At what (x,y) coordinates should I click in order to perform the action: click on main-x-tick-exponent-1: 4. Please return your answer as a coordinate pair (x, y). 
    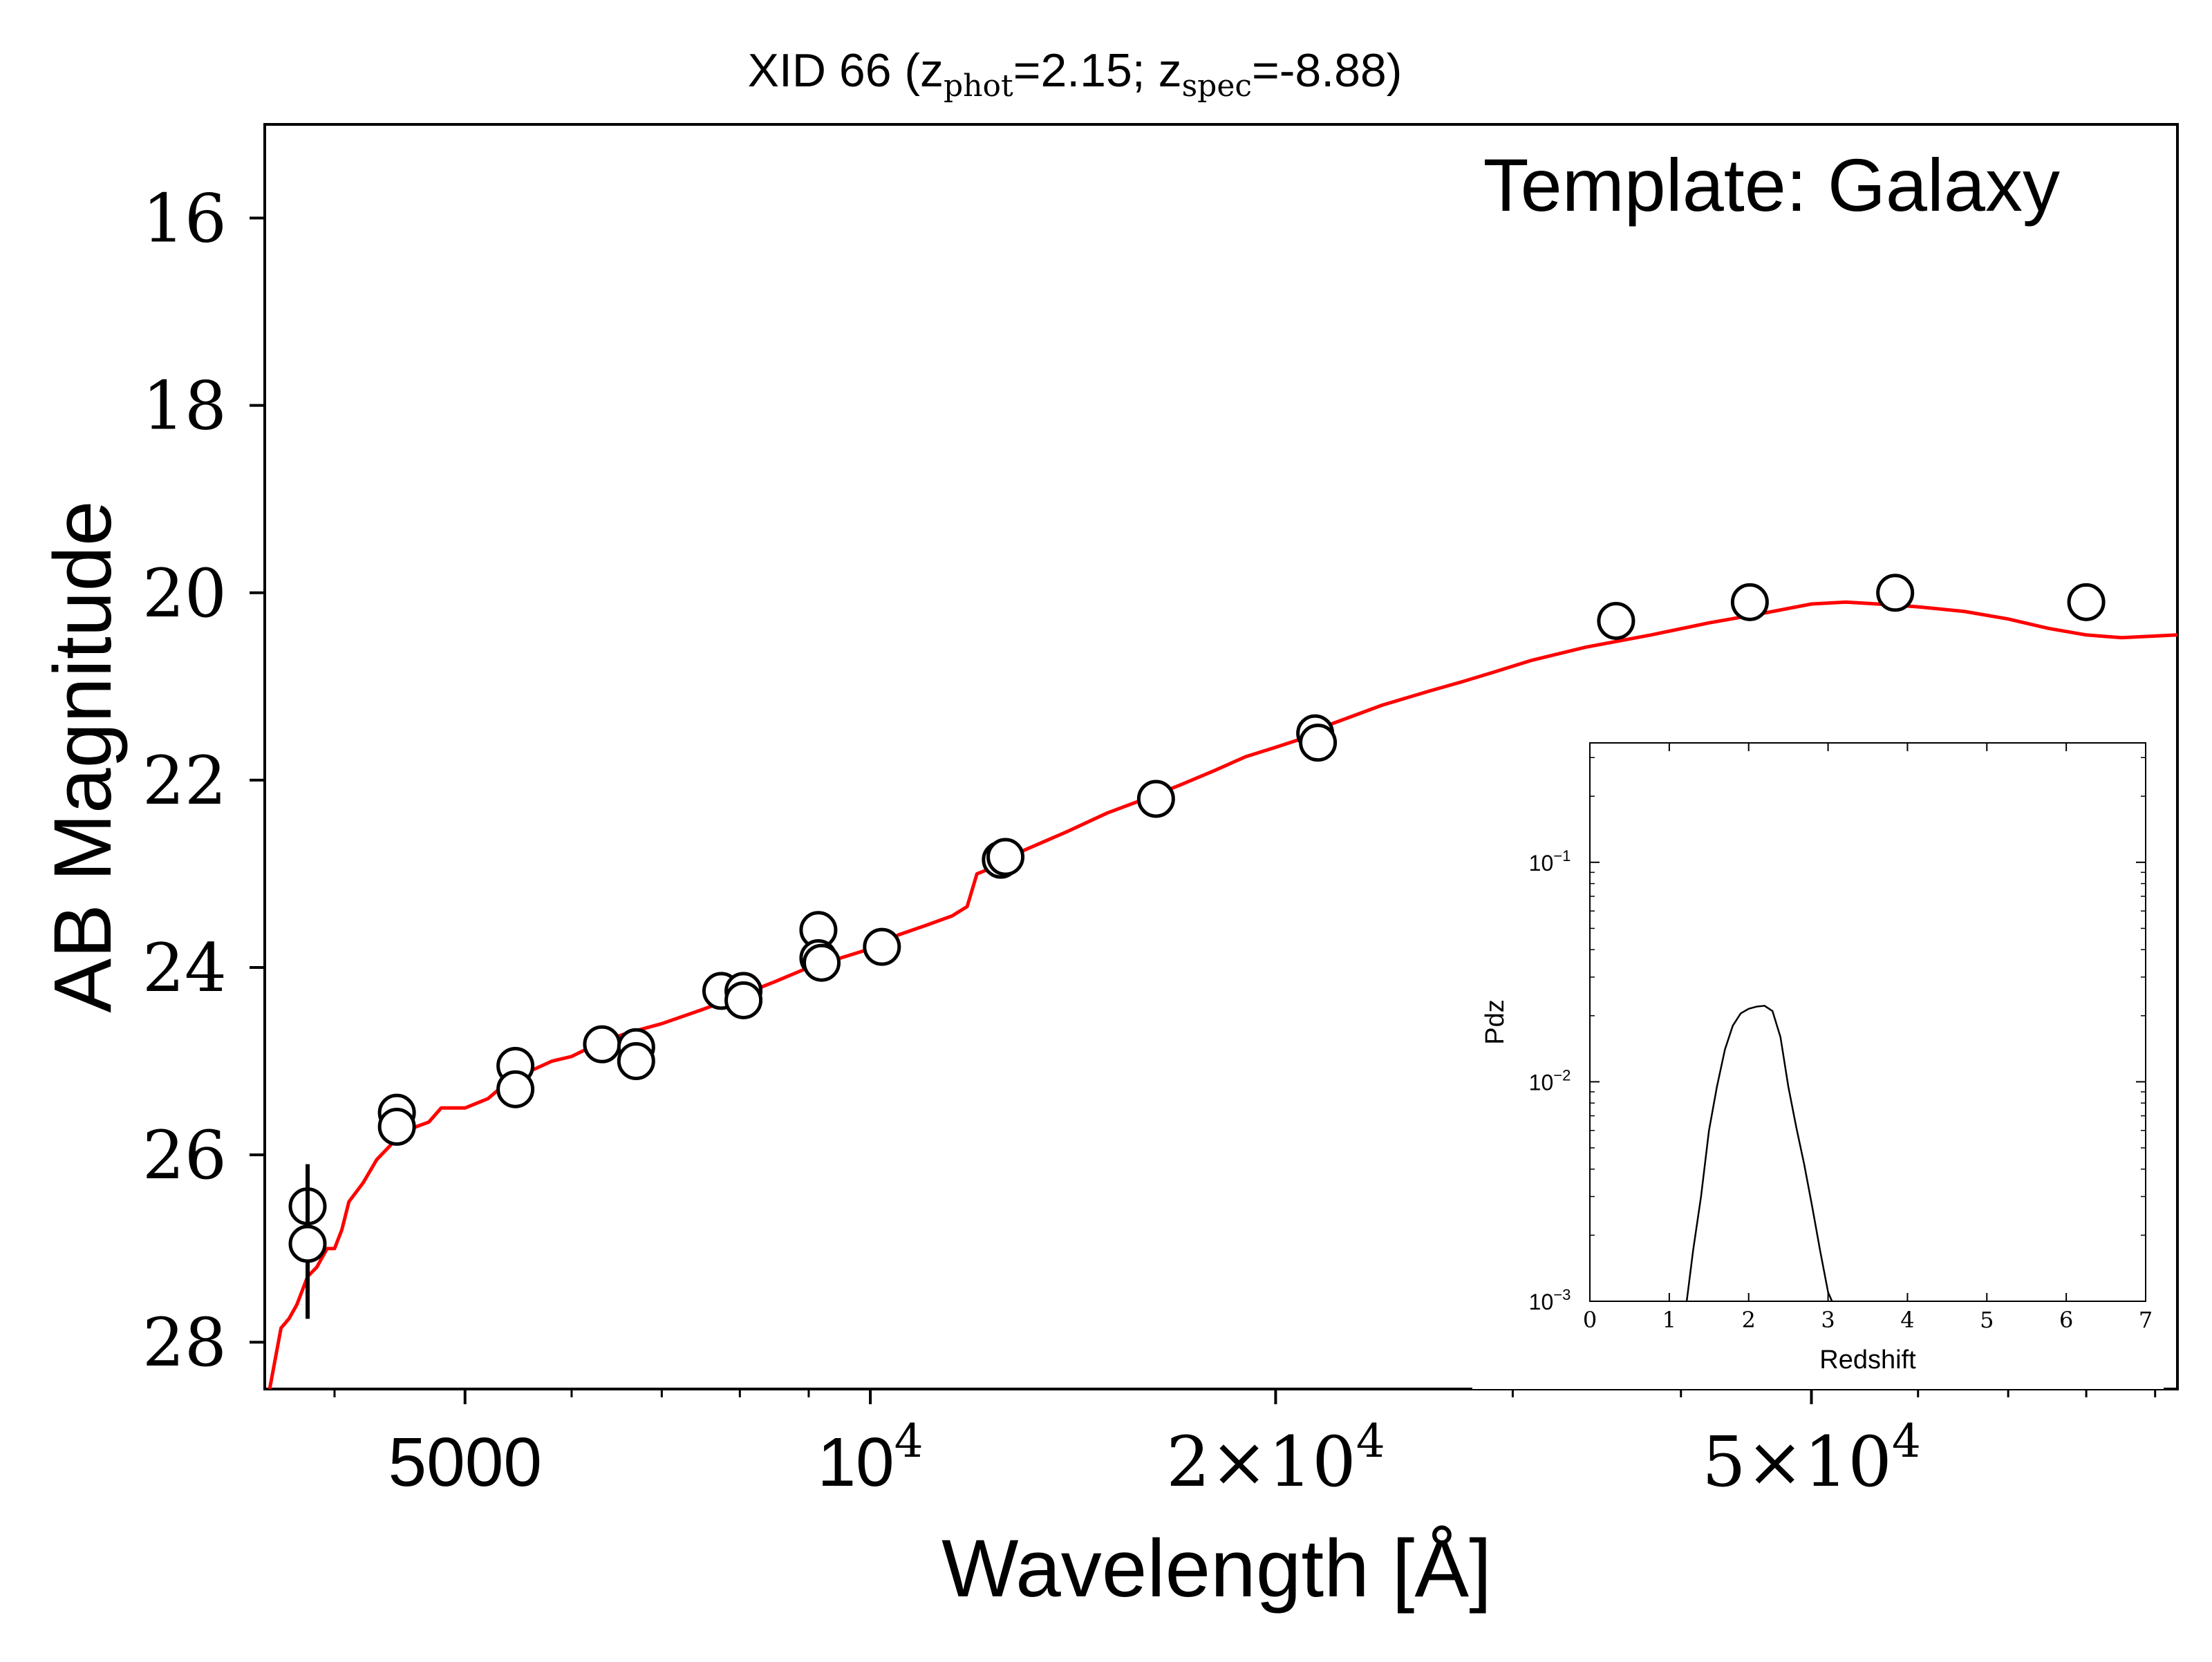
    Looking at the image, I should click on (909, 1441).